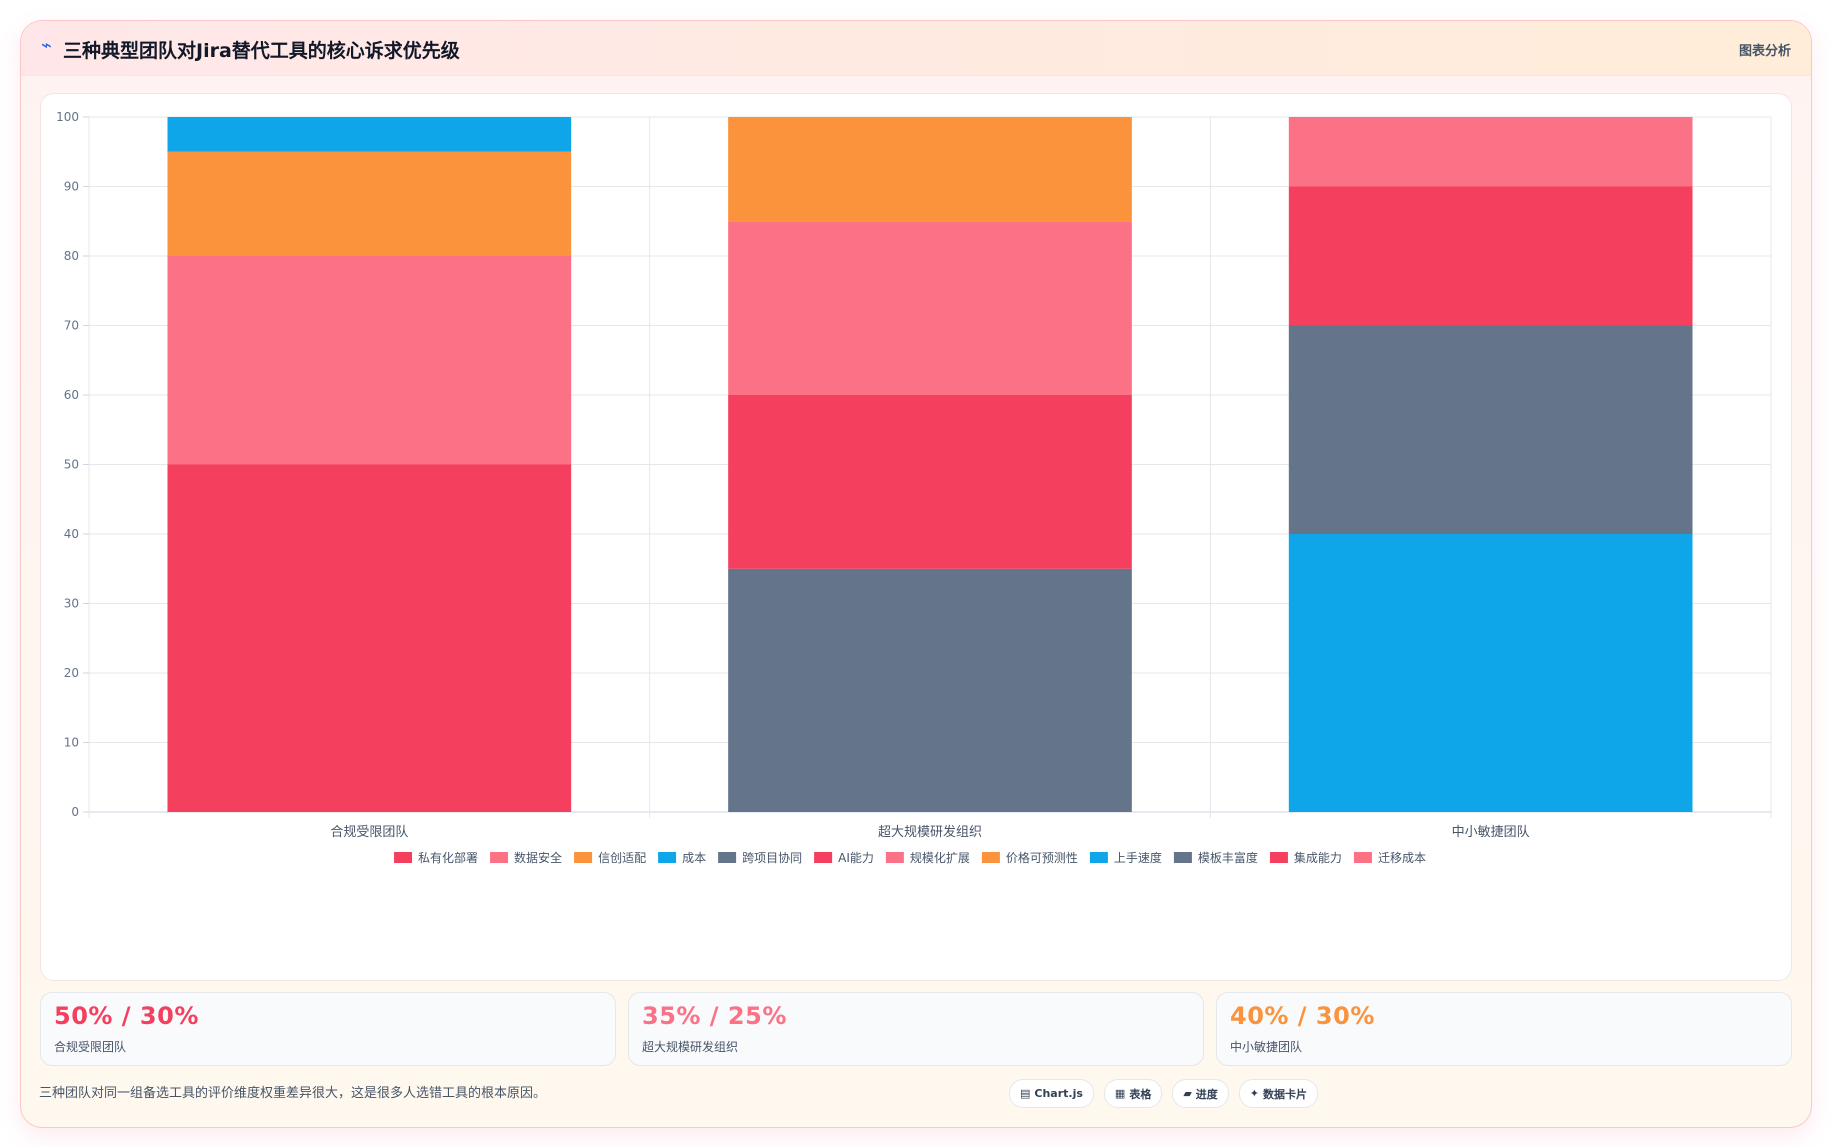 The image size is (1831, 1147). Describe the element at coordinates (1042, 857) in the screenshot. I see `legend-label: 价格可预测性` at that location.